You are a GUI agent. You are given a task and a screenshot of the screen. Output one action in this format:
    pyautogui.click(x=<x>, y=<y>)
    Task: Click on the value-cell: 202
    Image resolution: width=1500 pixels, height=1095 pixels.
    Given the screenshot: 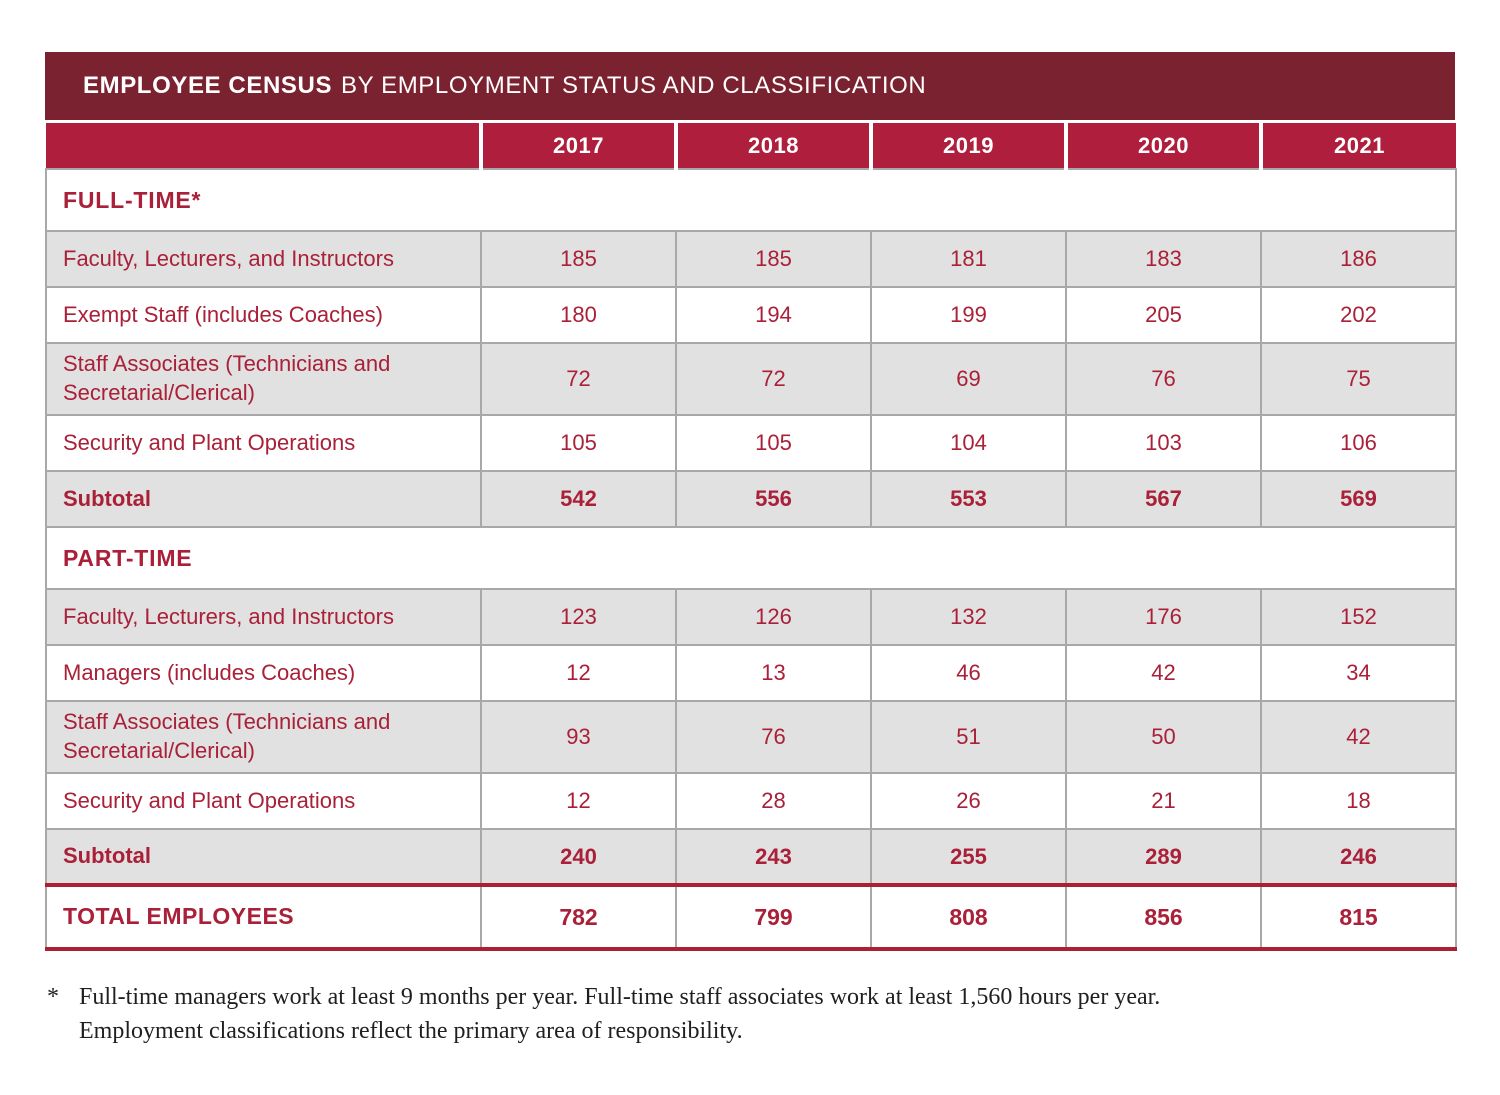 What is the action you would take?
    pyautogui.click(x=1358, y=315)
    